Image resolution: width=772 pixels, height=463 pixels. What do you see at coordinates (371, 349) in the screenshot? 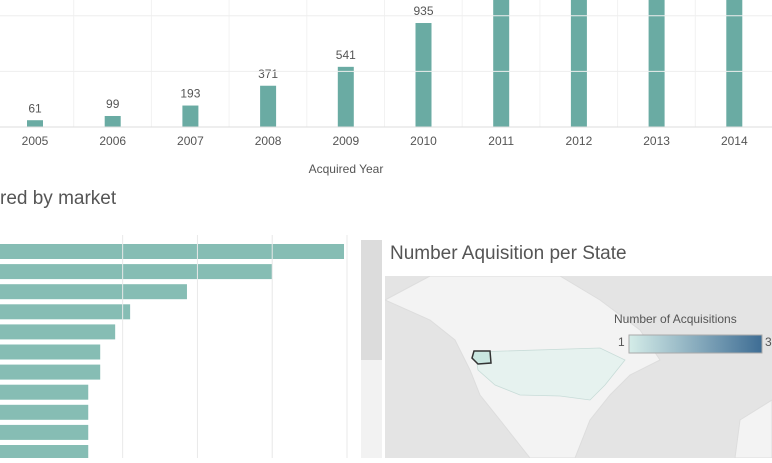
I see `scrollbar` at bounding box center [371, 349].